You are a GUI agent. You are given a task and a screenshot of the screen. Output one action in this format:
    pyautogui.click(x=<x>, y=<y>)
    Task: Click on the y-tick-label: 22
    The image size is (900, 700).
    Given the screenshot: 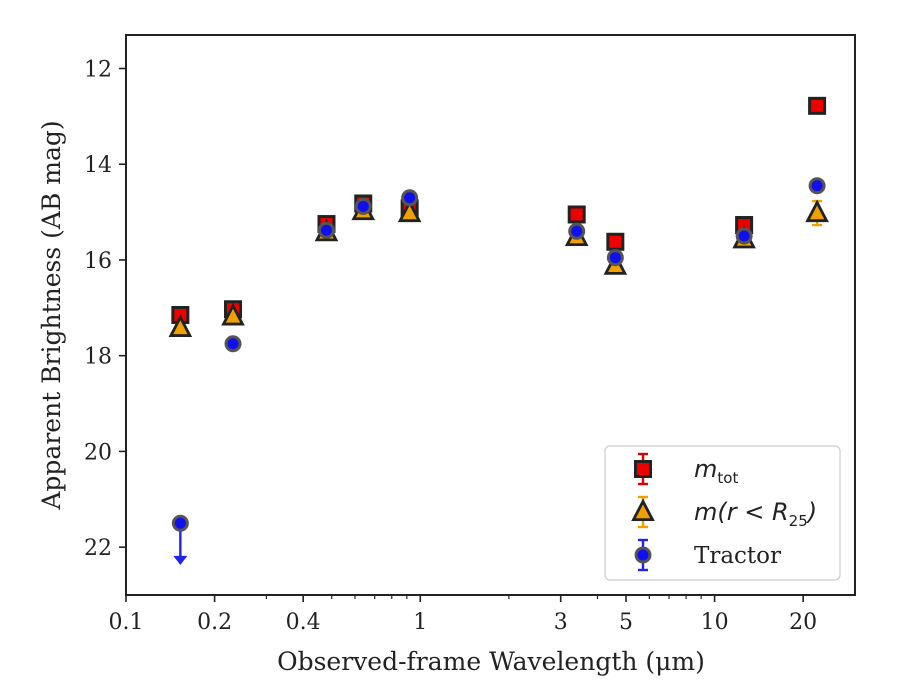 What is the action you would take?
    pyautogui.click(x=98, y=548)
    